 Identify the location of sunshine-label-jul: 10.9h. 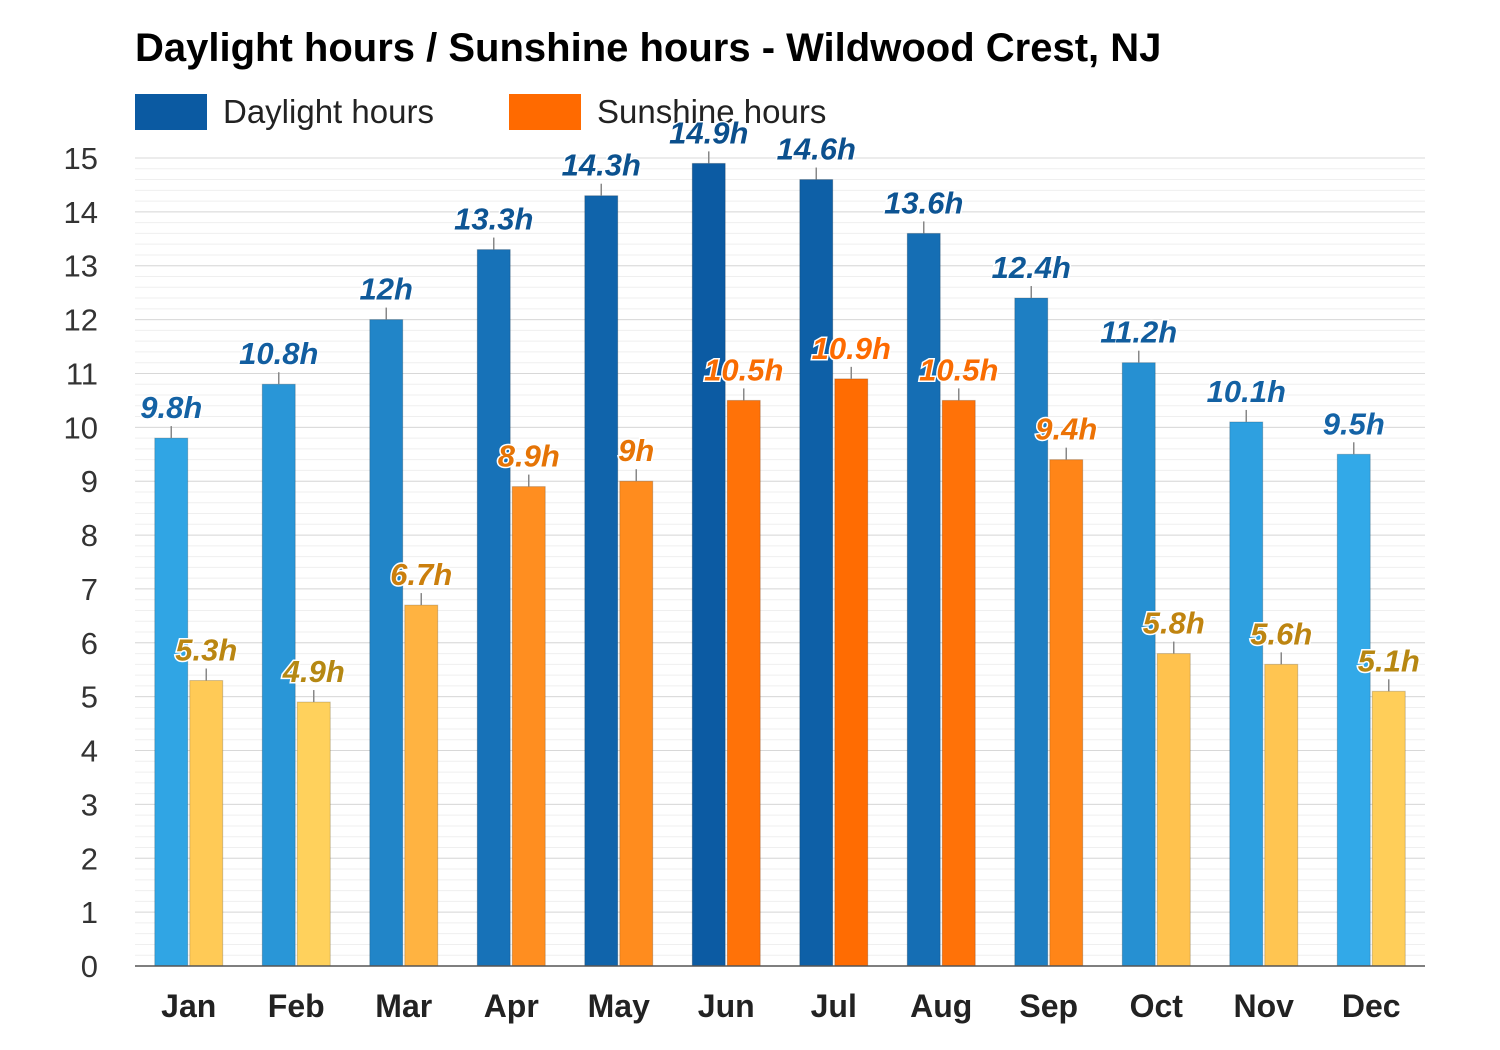
(851, 348).